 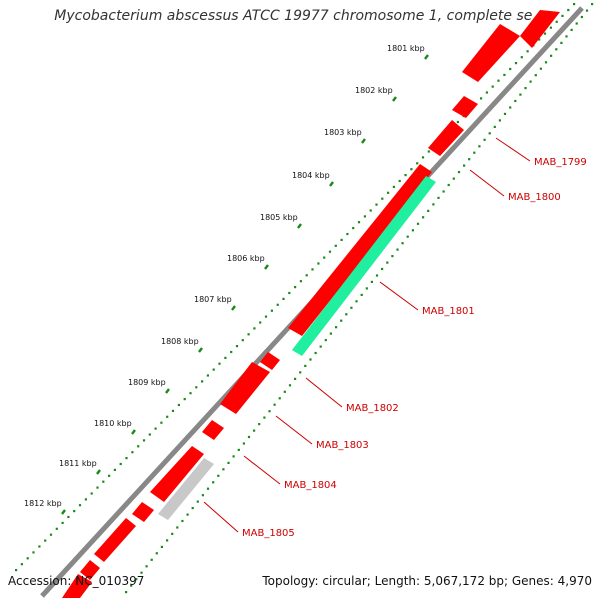 What do you see at coordinates (534, 197) in the screenshot?
I see `gene-label: MAB_1800` at bounding box center [534, 197].